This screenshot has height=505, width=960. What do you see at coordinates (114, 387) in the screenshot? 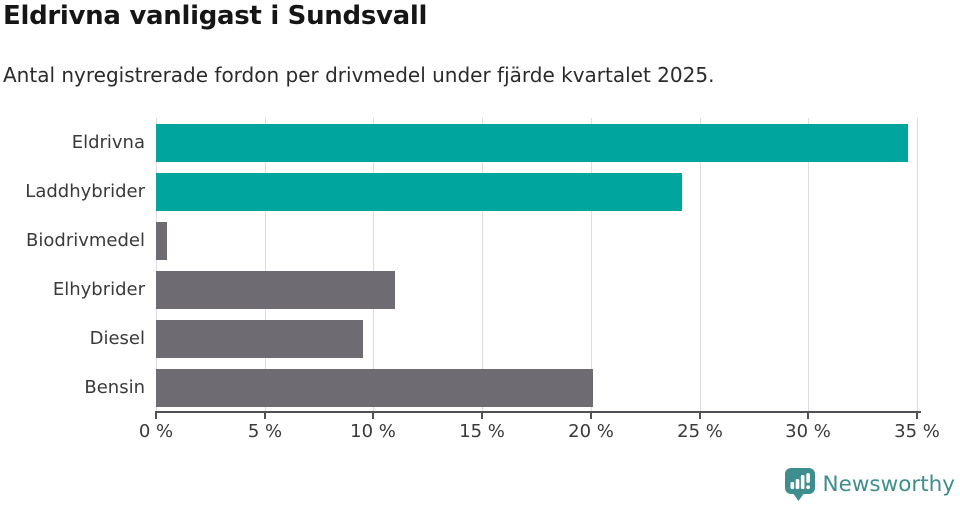
I see `category-label: Bensin` at bounding box center [114, 387].